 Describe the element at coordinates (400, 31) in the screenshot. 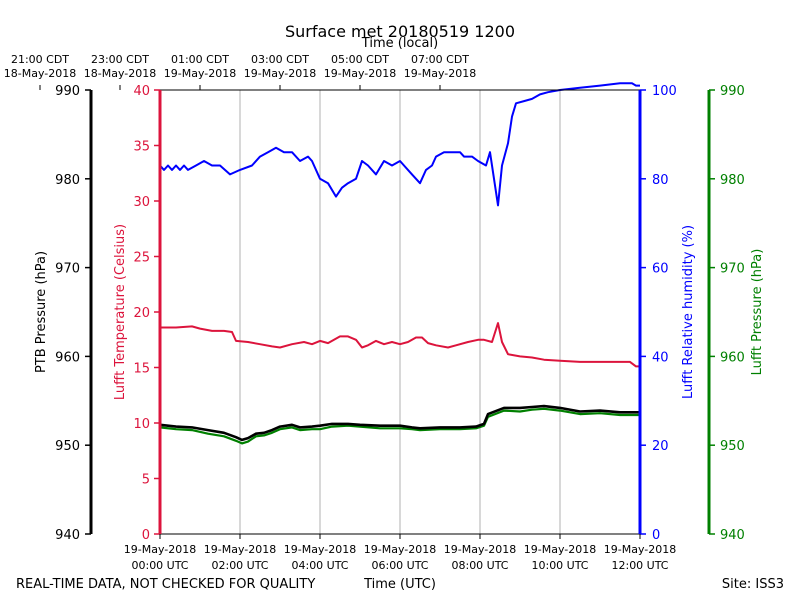

I see `chart-title: Surface met 20180519 1200` at that location.